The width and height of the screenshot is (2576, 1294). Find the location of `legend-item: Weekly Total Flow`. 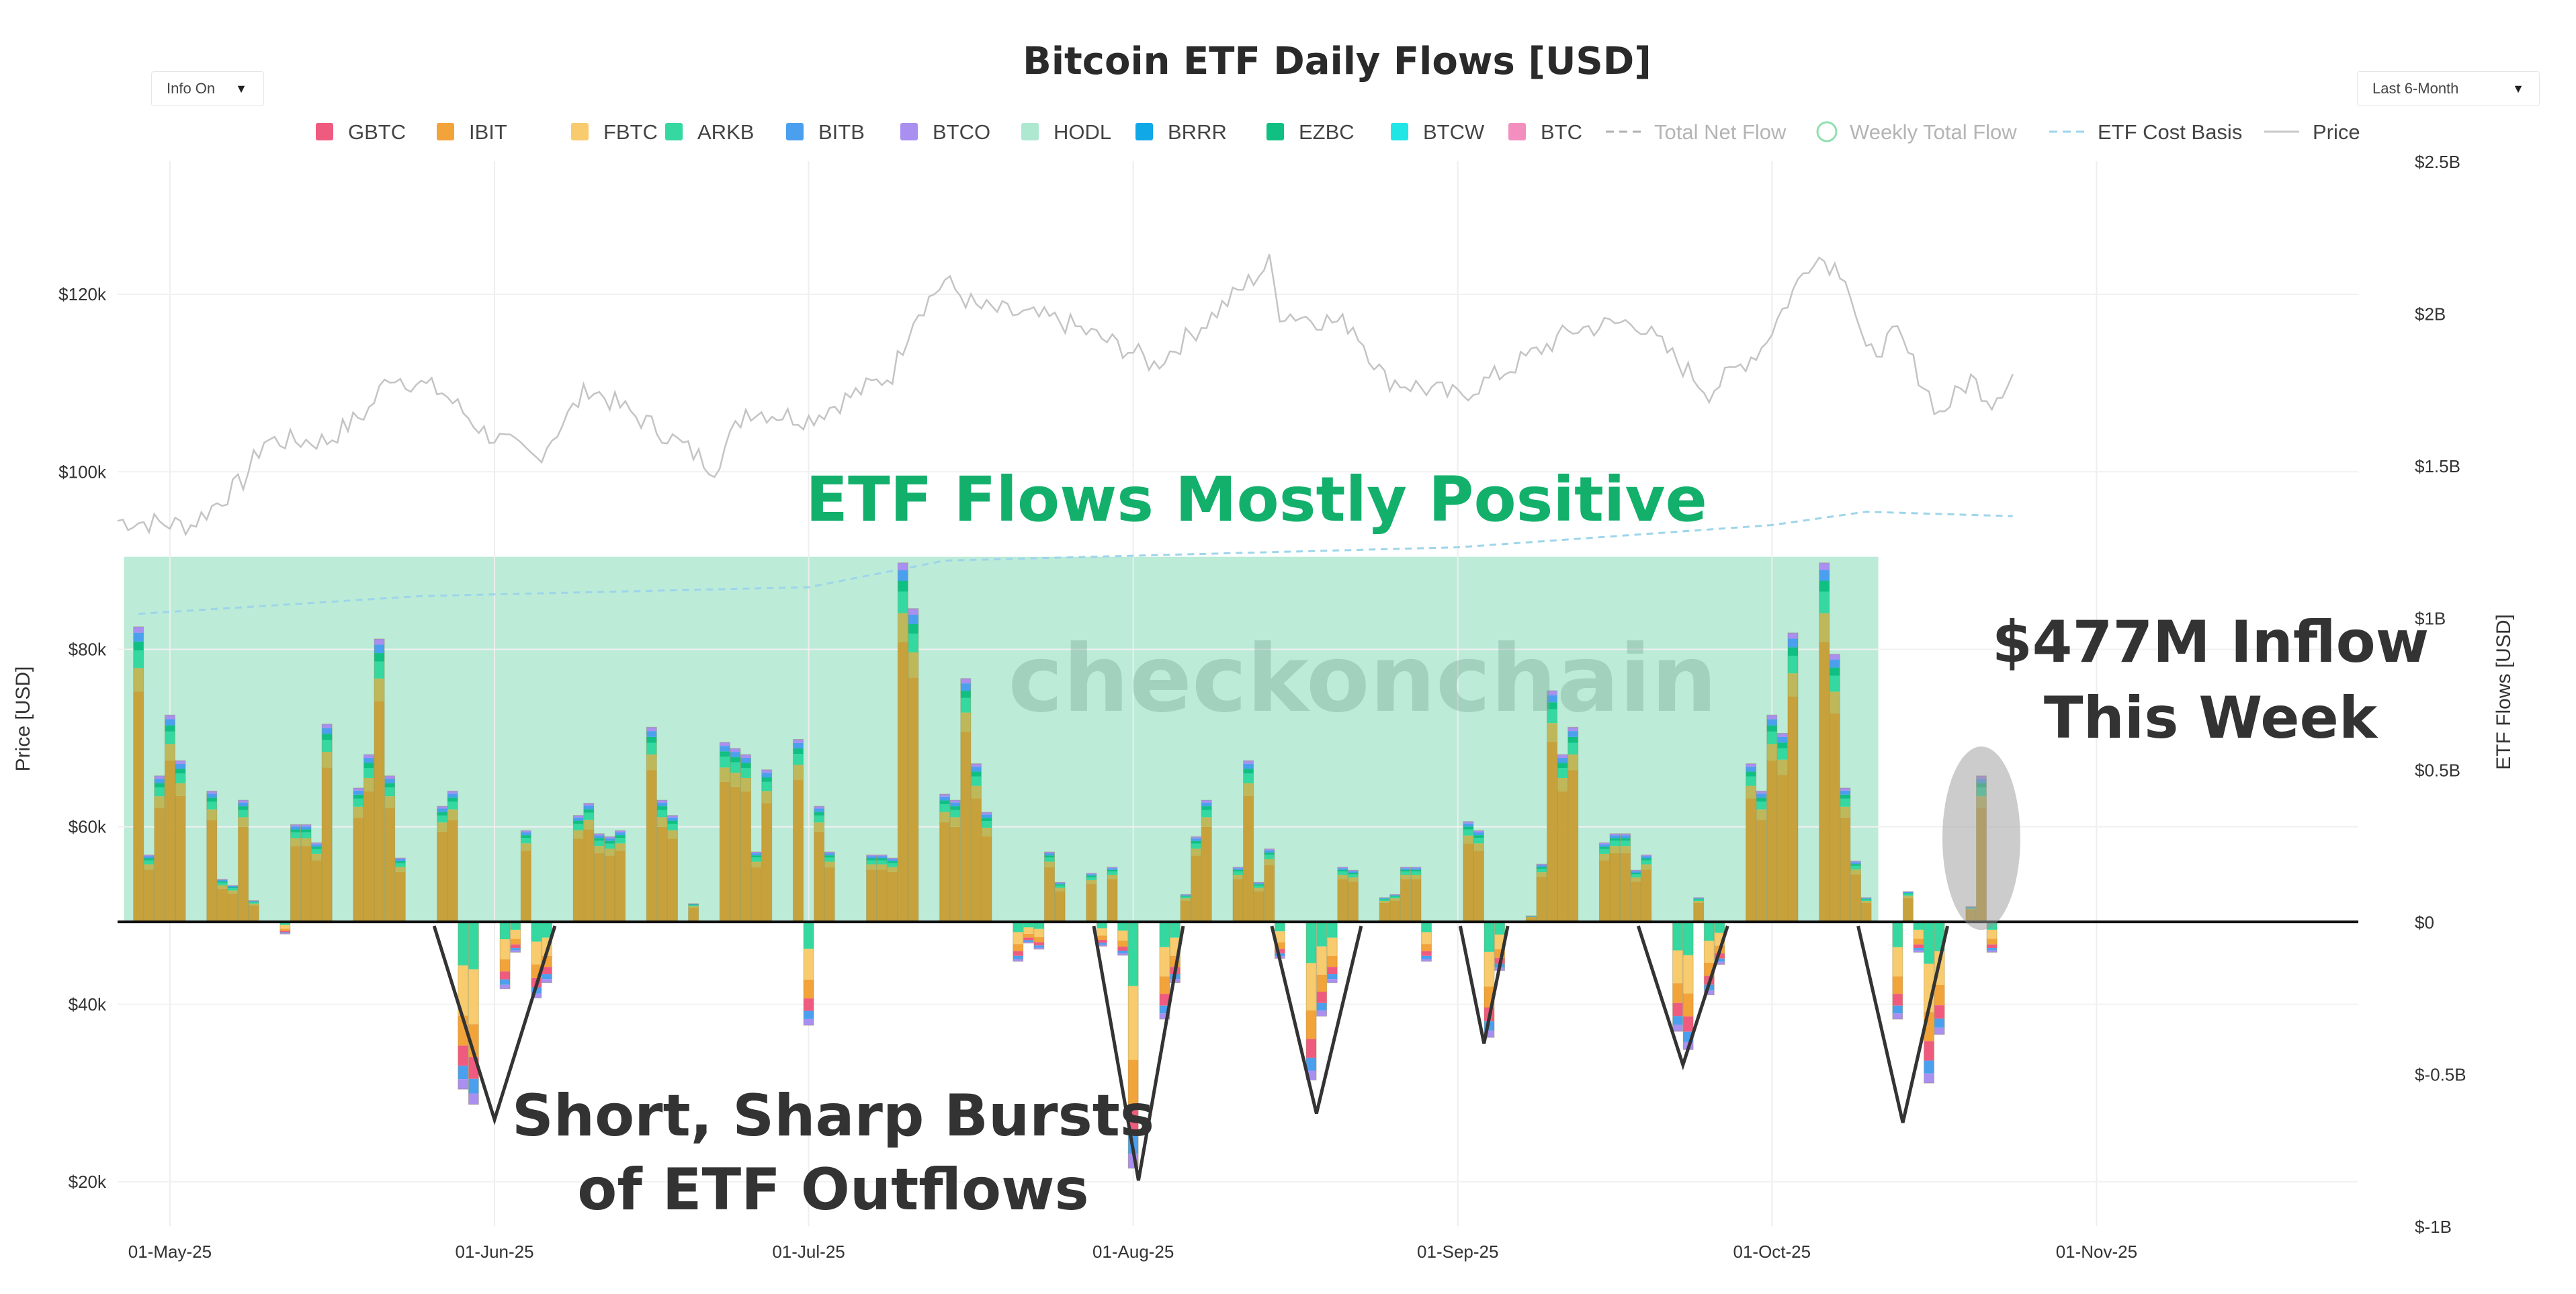

legend-item: Weekly Total Flow is located at coordinates (1916, 132).